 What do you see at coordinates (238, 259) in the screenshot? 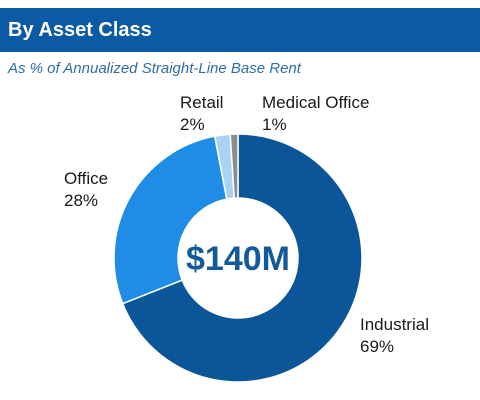
I see `center-total-label: $140M` at bounding box center [238, 259].